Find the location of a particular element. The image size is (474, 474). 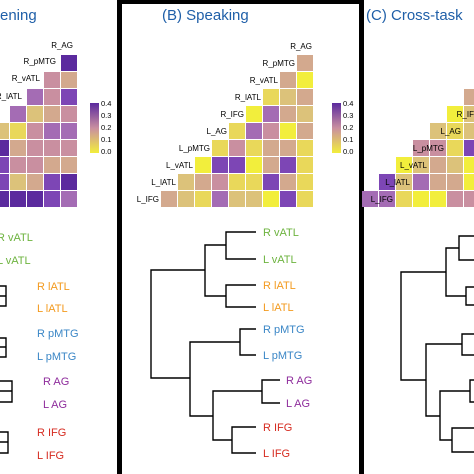

panel-c-dendrogram is located at coordinates (437, 344).